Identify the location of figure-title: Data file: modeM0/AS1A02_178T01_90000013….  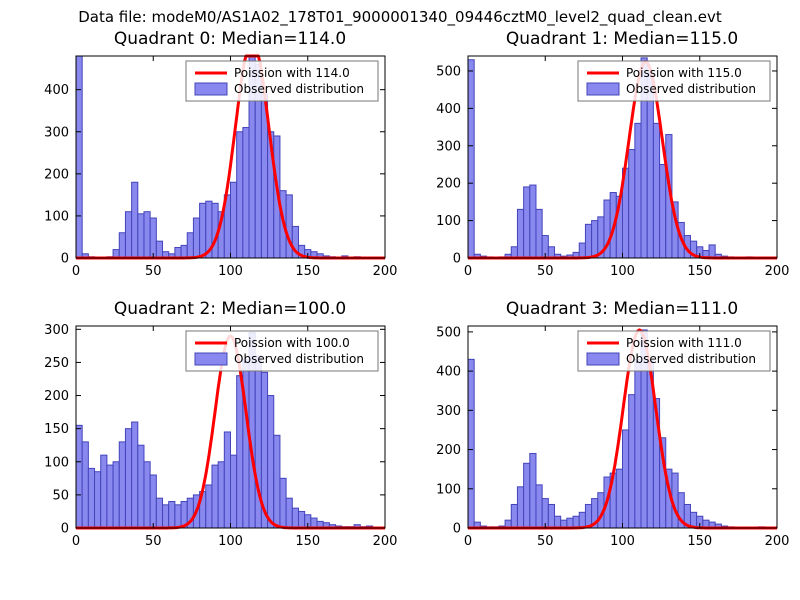
(400, 17).